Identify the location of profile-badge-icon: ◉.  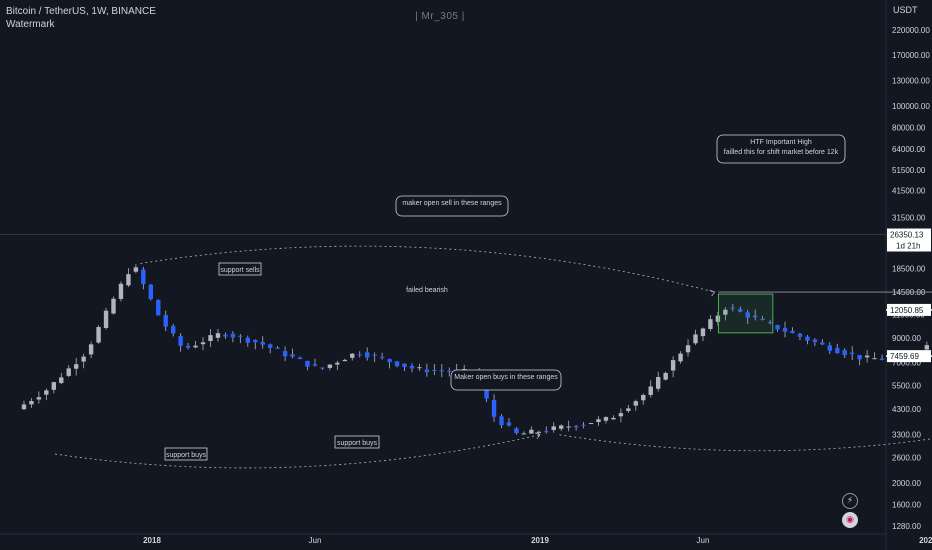
(850, 520).